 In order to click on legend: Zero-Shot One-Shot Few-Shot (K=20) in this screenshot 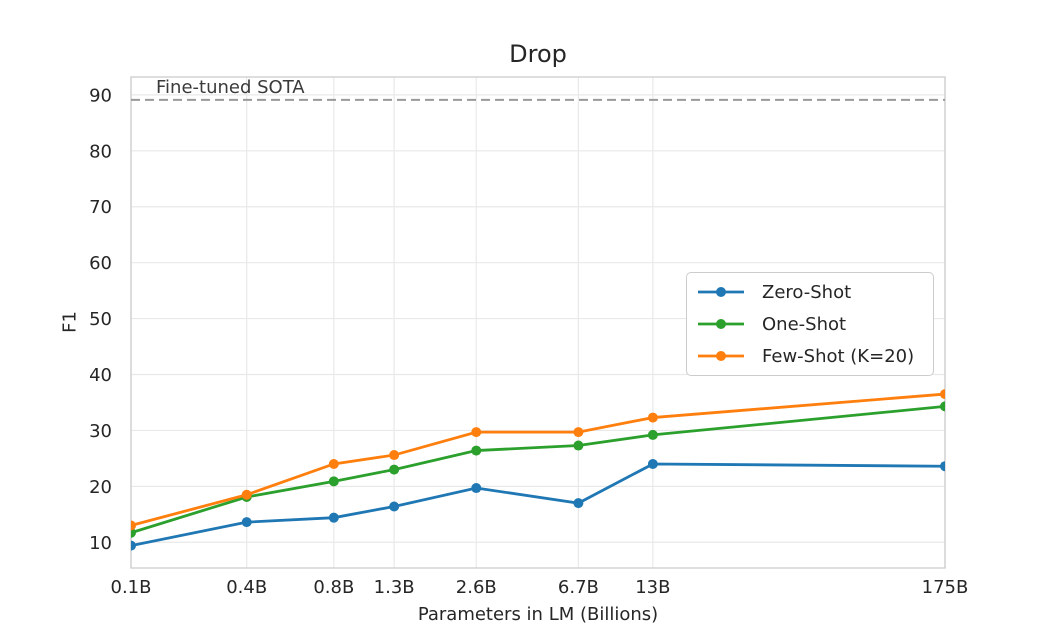, I will do `click(810, 324)`.